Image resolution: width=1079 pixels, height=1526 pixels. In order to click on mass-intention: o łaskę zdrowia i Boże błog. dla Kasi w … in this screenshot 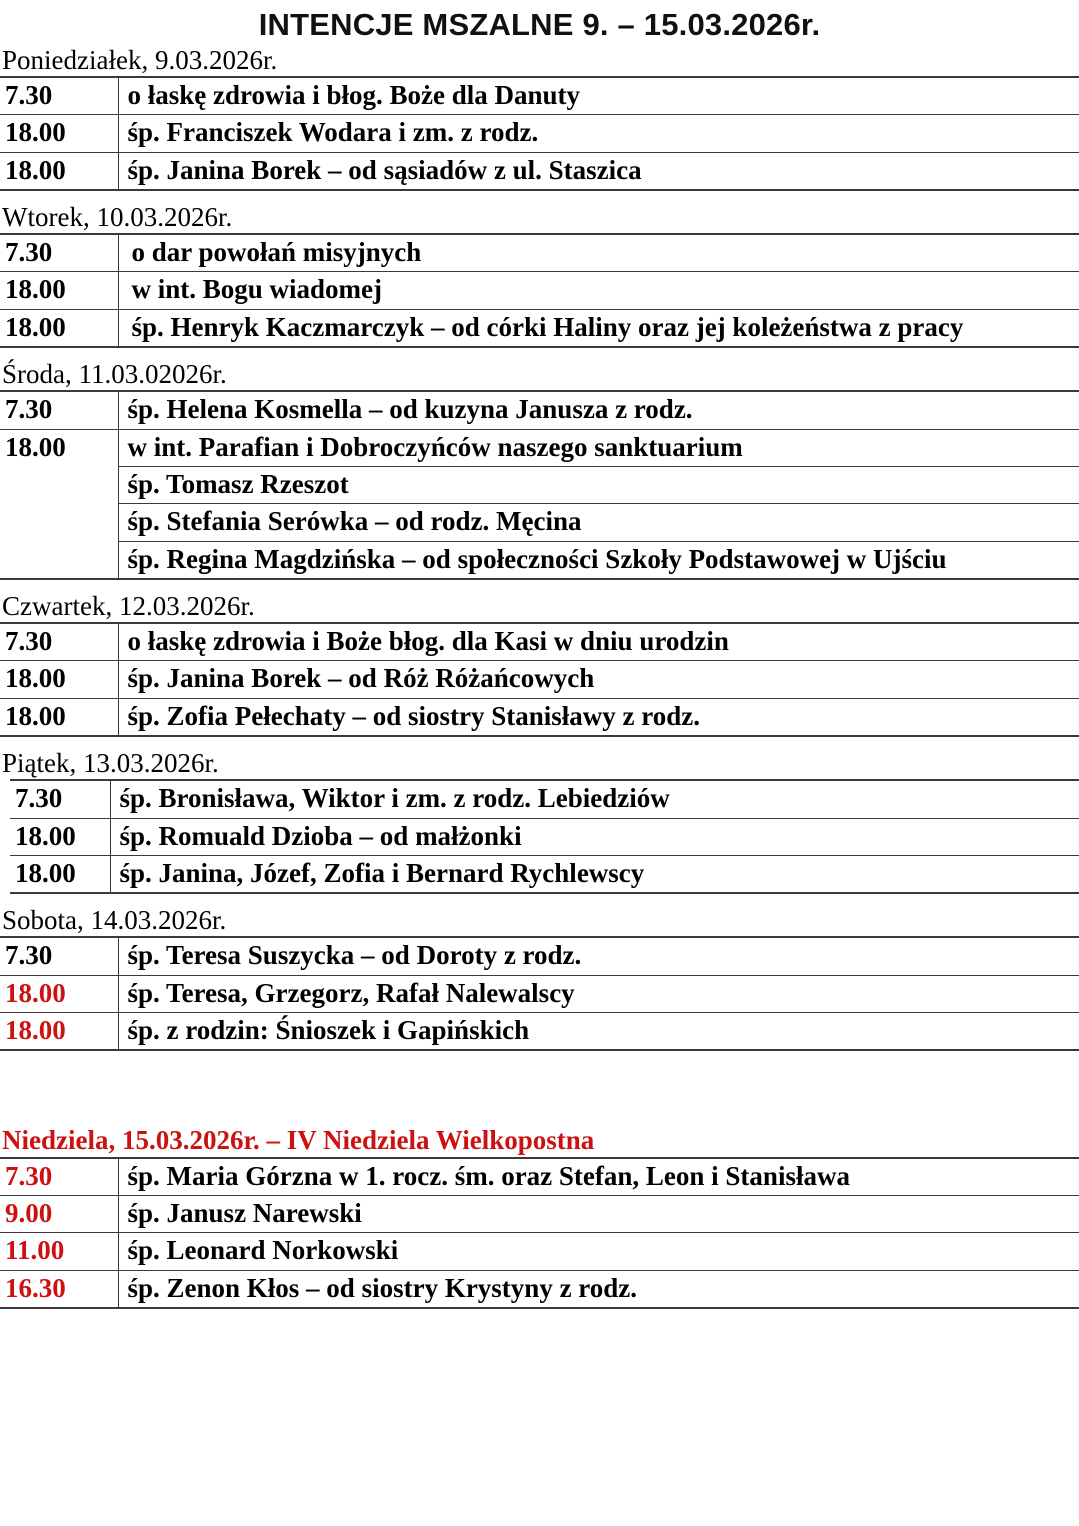, I will do `click(598, 642)`.